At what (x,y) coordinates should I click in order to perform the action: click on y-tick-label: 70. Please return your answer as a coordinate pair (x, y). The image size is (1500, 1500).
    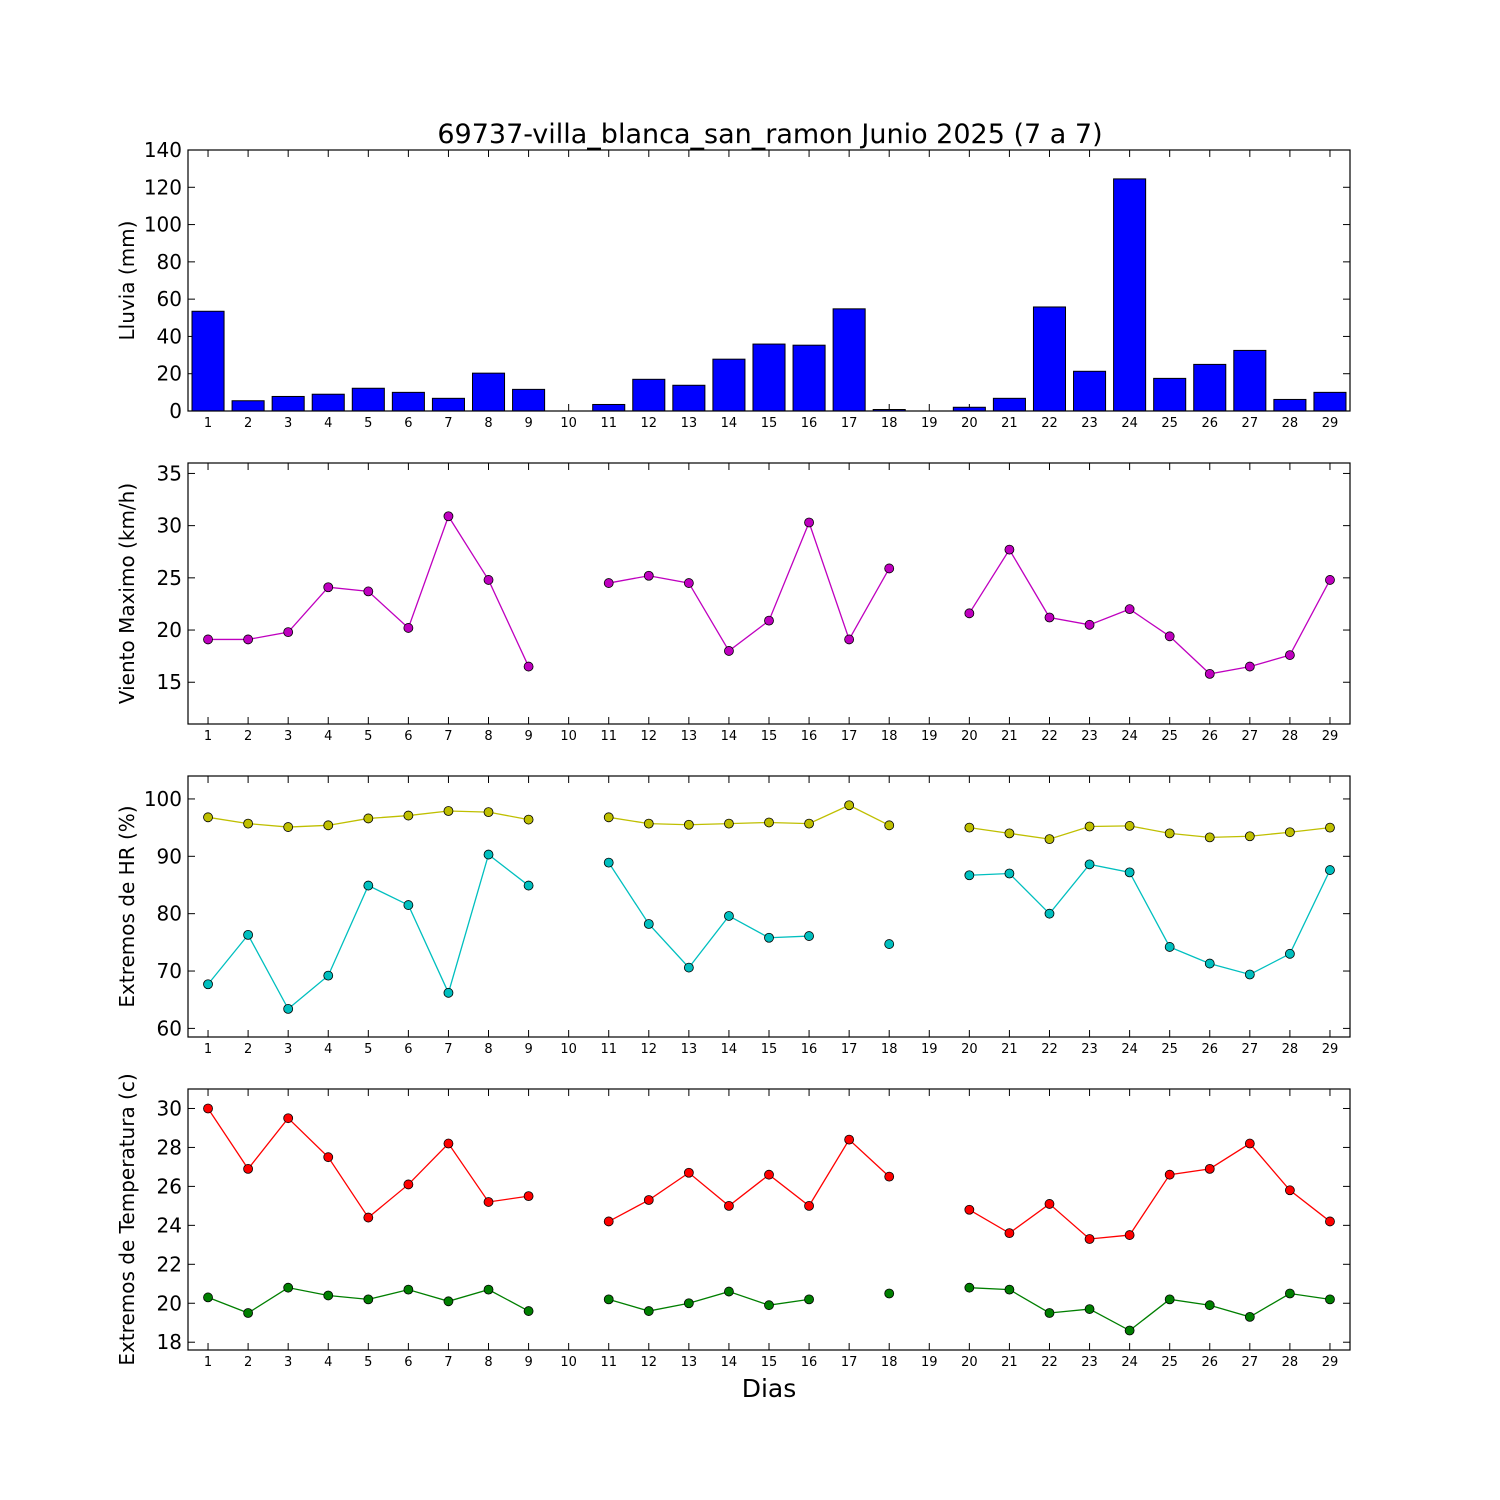
    Looking at the image, I should click on (169, 971).